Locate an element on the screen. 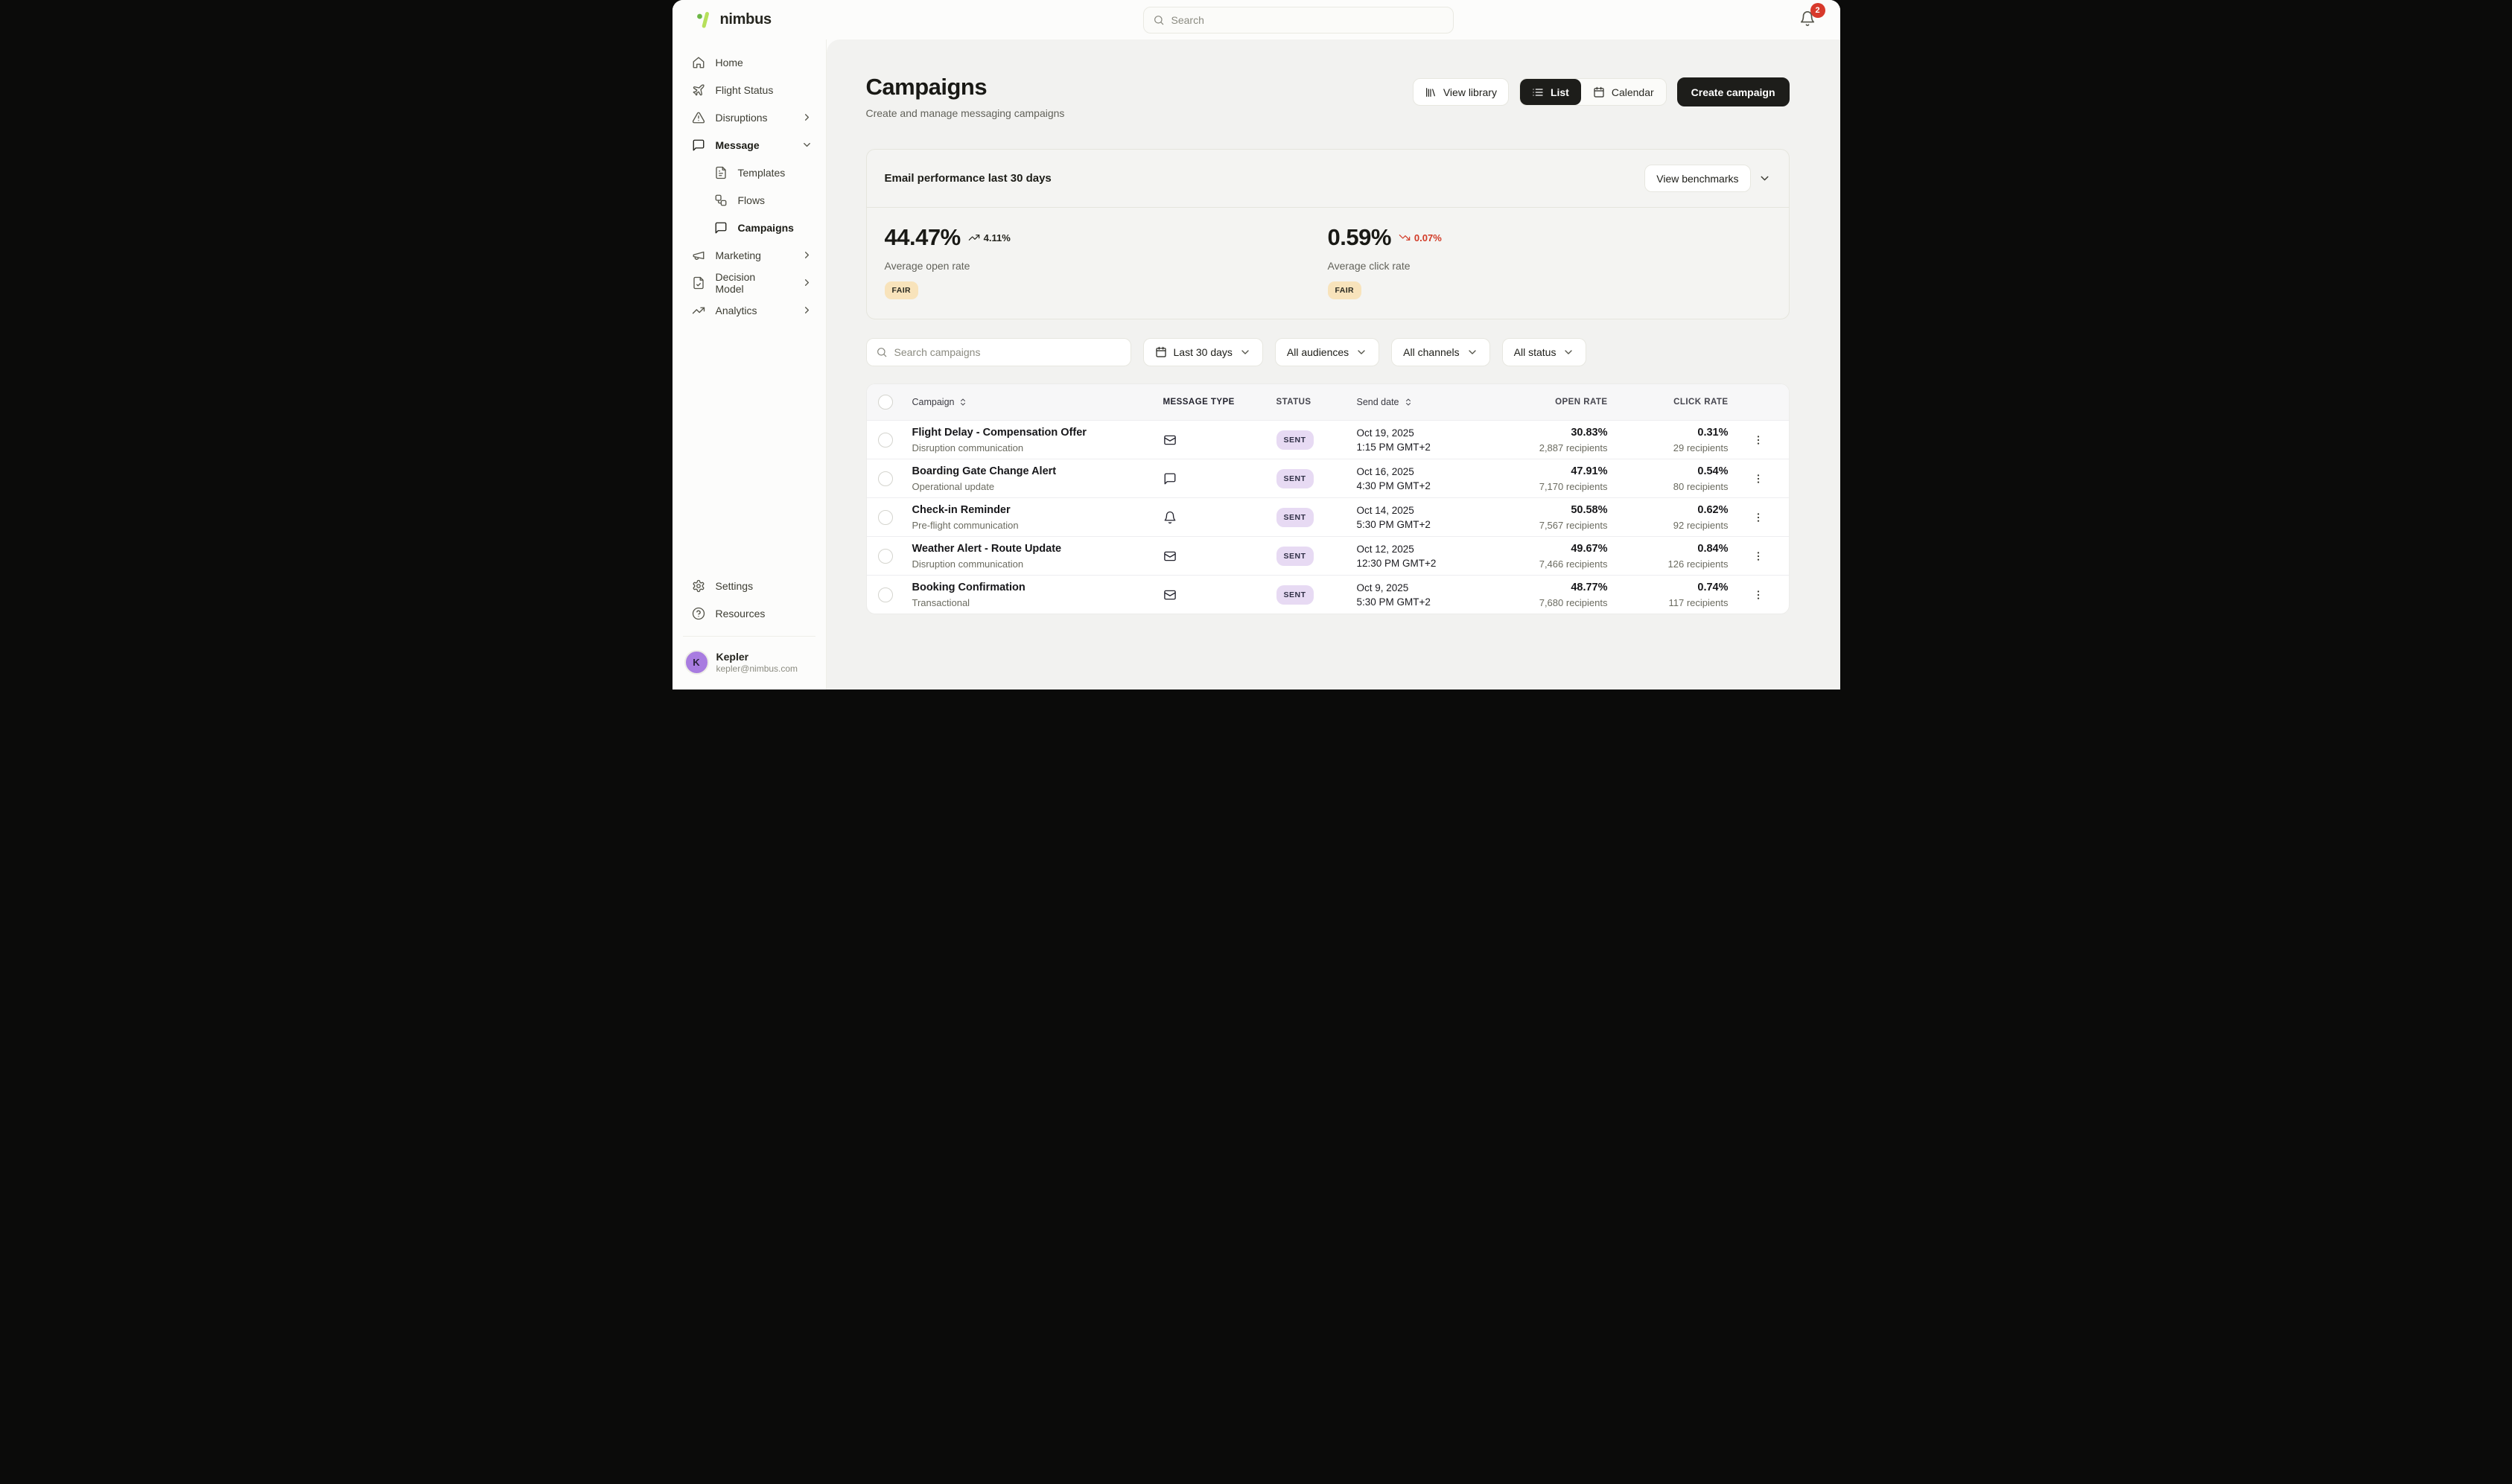 The width and height of the screenshot is (2512, 1484). send-date-column-header: Send date is located at coordinates (1418, 402).